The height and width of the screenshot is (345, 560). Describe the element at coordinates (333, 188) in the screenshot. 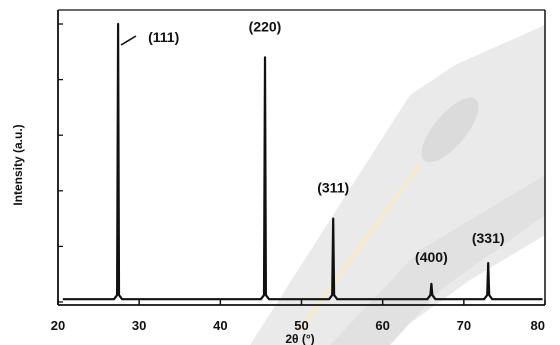

I see `peak-label: (311)` at that location.